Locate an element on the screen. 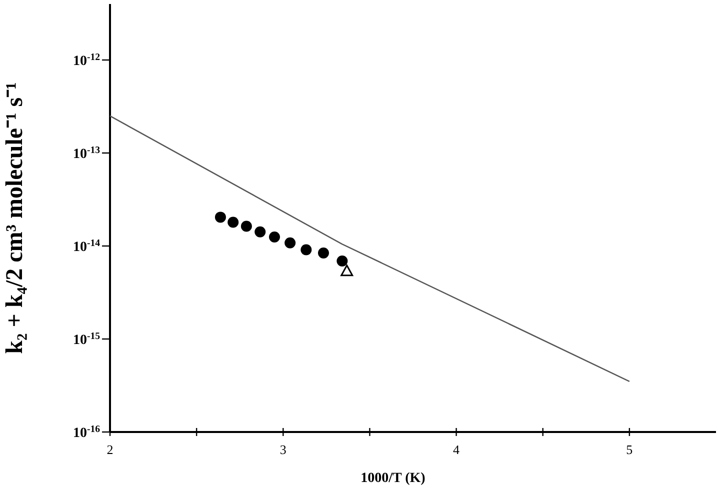 The width and height of the screenshot is (720, 498). x-axis-title: 1000/T (K) is located at coordinates (393, 478).